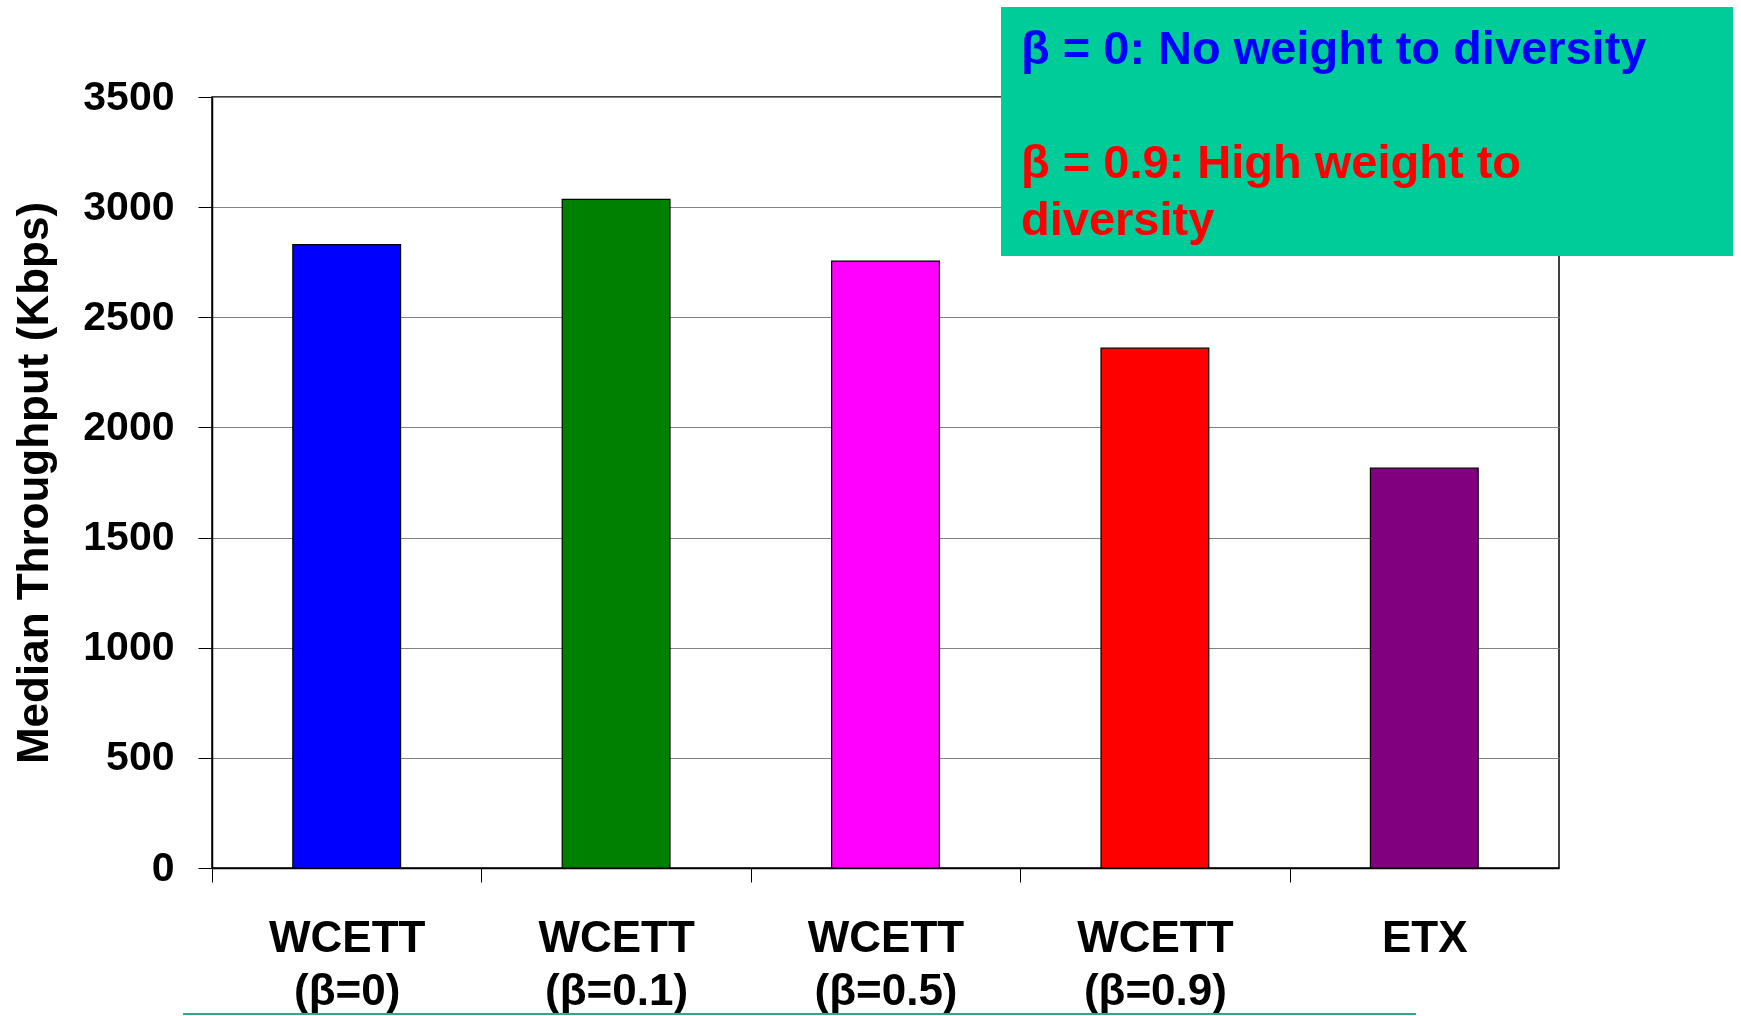 The image size is (1741, 1016). I want to click on text: β = 0: No weight to diversity, so click(1334, 48).